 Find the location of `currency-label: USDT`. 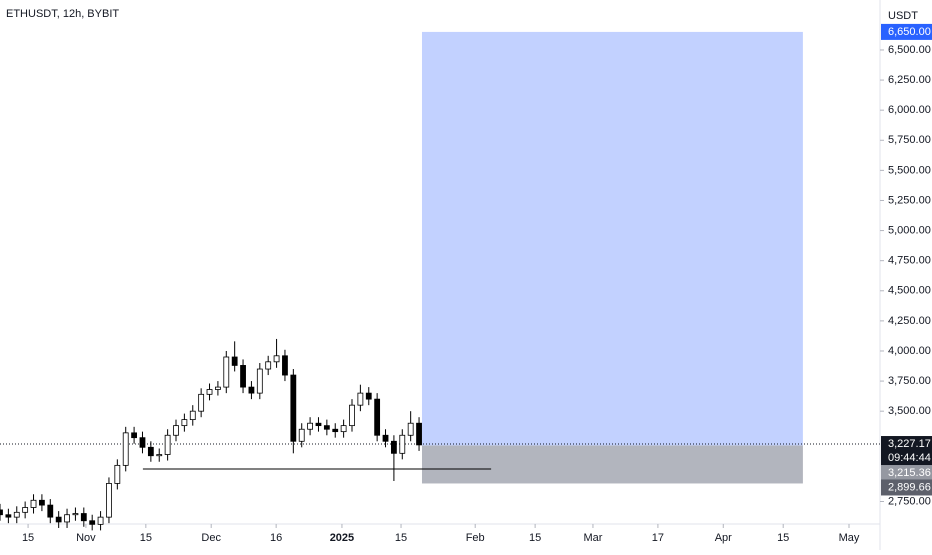

currency-label: USDT is located at coordinates (903, 16).